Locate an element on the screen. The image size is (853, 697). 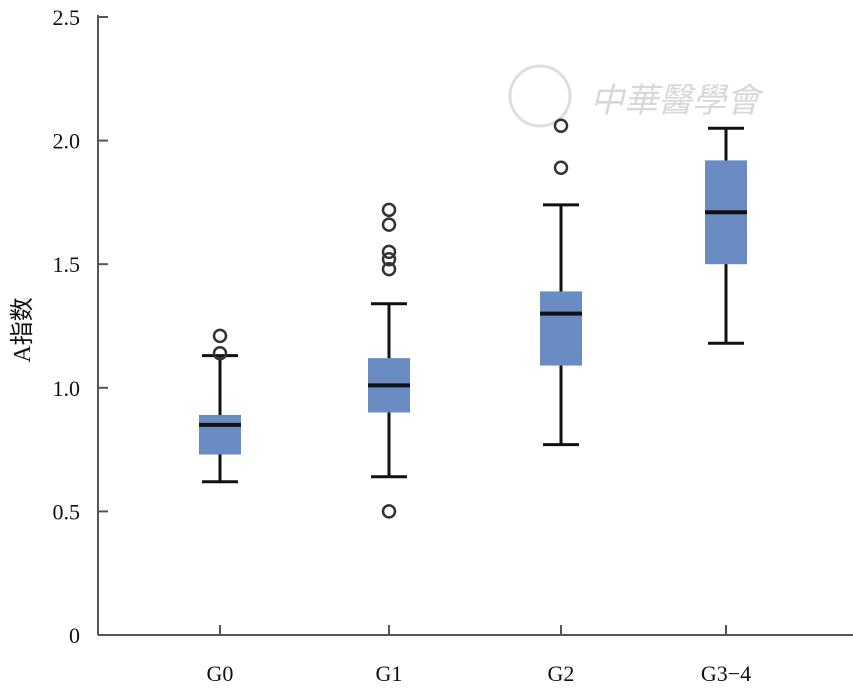
watermark-seal-icon is located at coordinates (540, 96).